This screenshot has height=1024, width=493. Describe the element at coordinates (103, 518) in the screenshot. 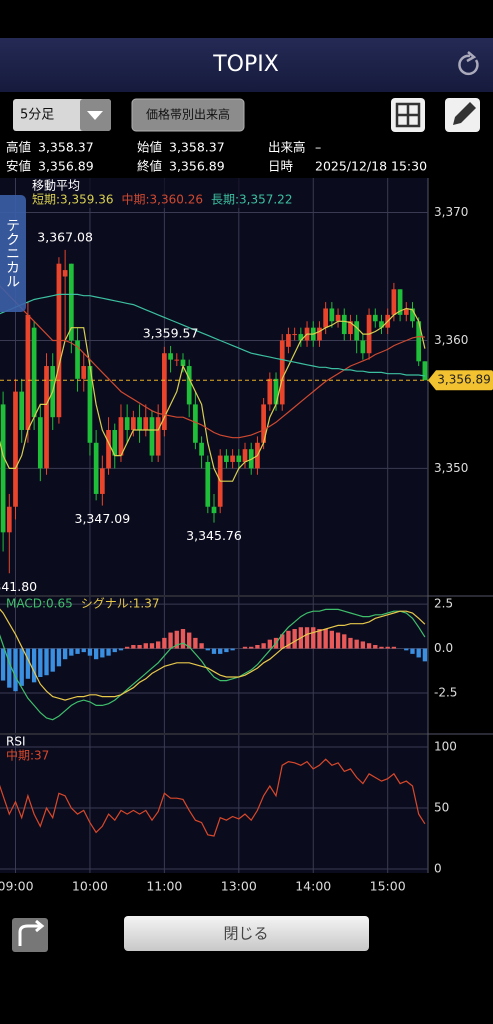

I see `price-annotation: 3,347.09` at that location.